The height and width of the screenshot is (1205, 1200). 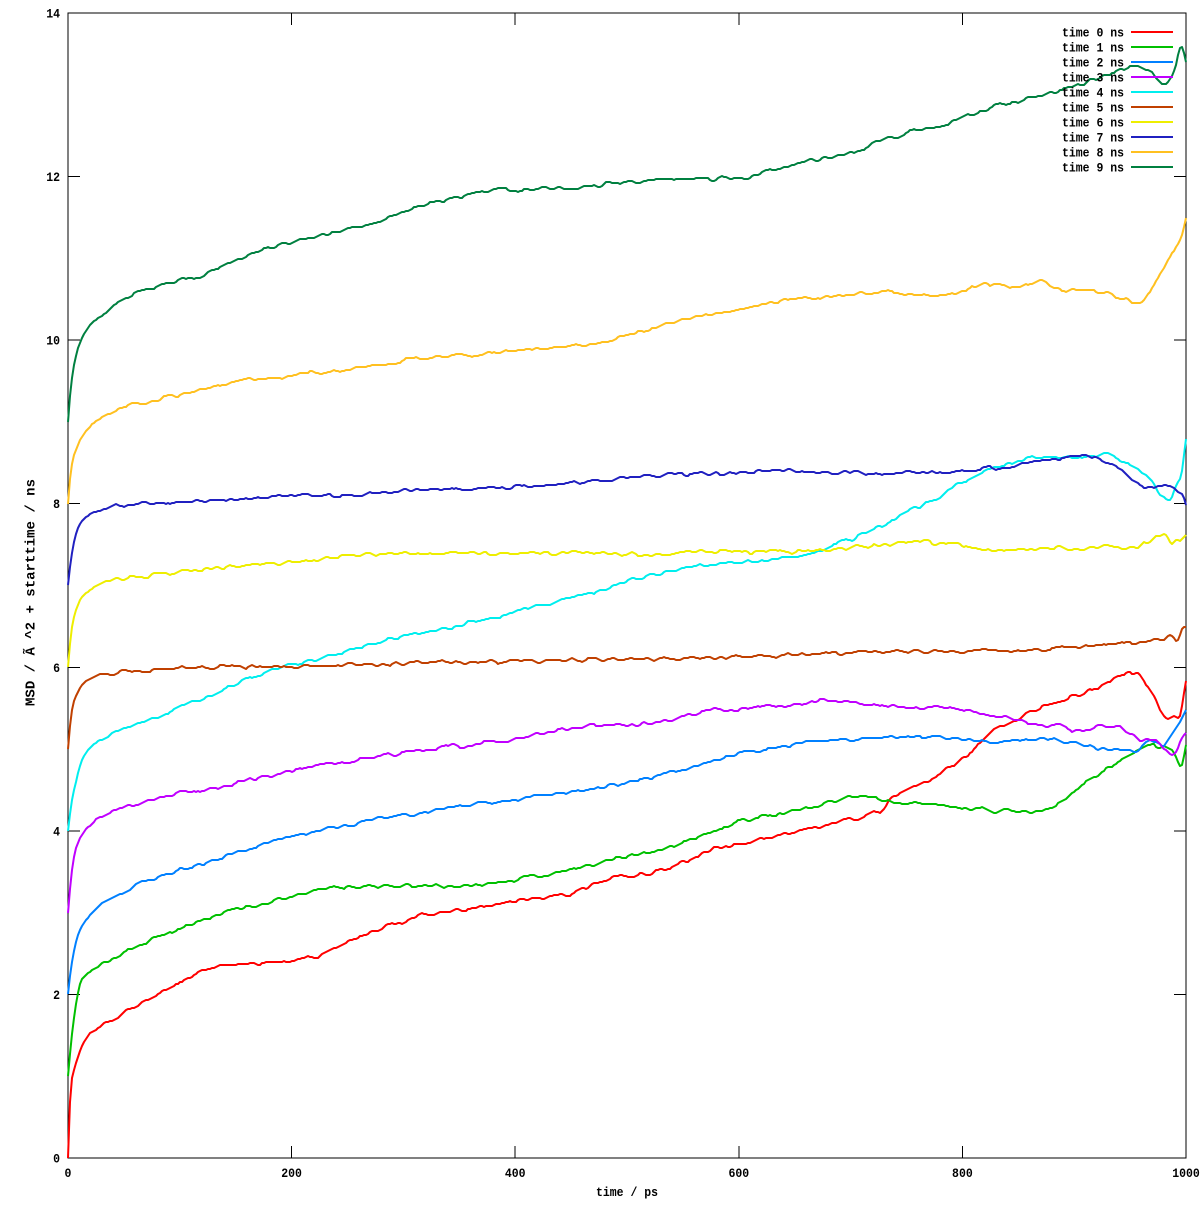 What do you see at coordinates (31, 592) in the screenshot?
I see `svg-text: MSD / Ã ^2 + starttime / ns` at bounding box center [31, 592].